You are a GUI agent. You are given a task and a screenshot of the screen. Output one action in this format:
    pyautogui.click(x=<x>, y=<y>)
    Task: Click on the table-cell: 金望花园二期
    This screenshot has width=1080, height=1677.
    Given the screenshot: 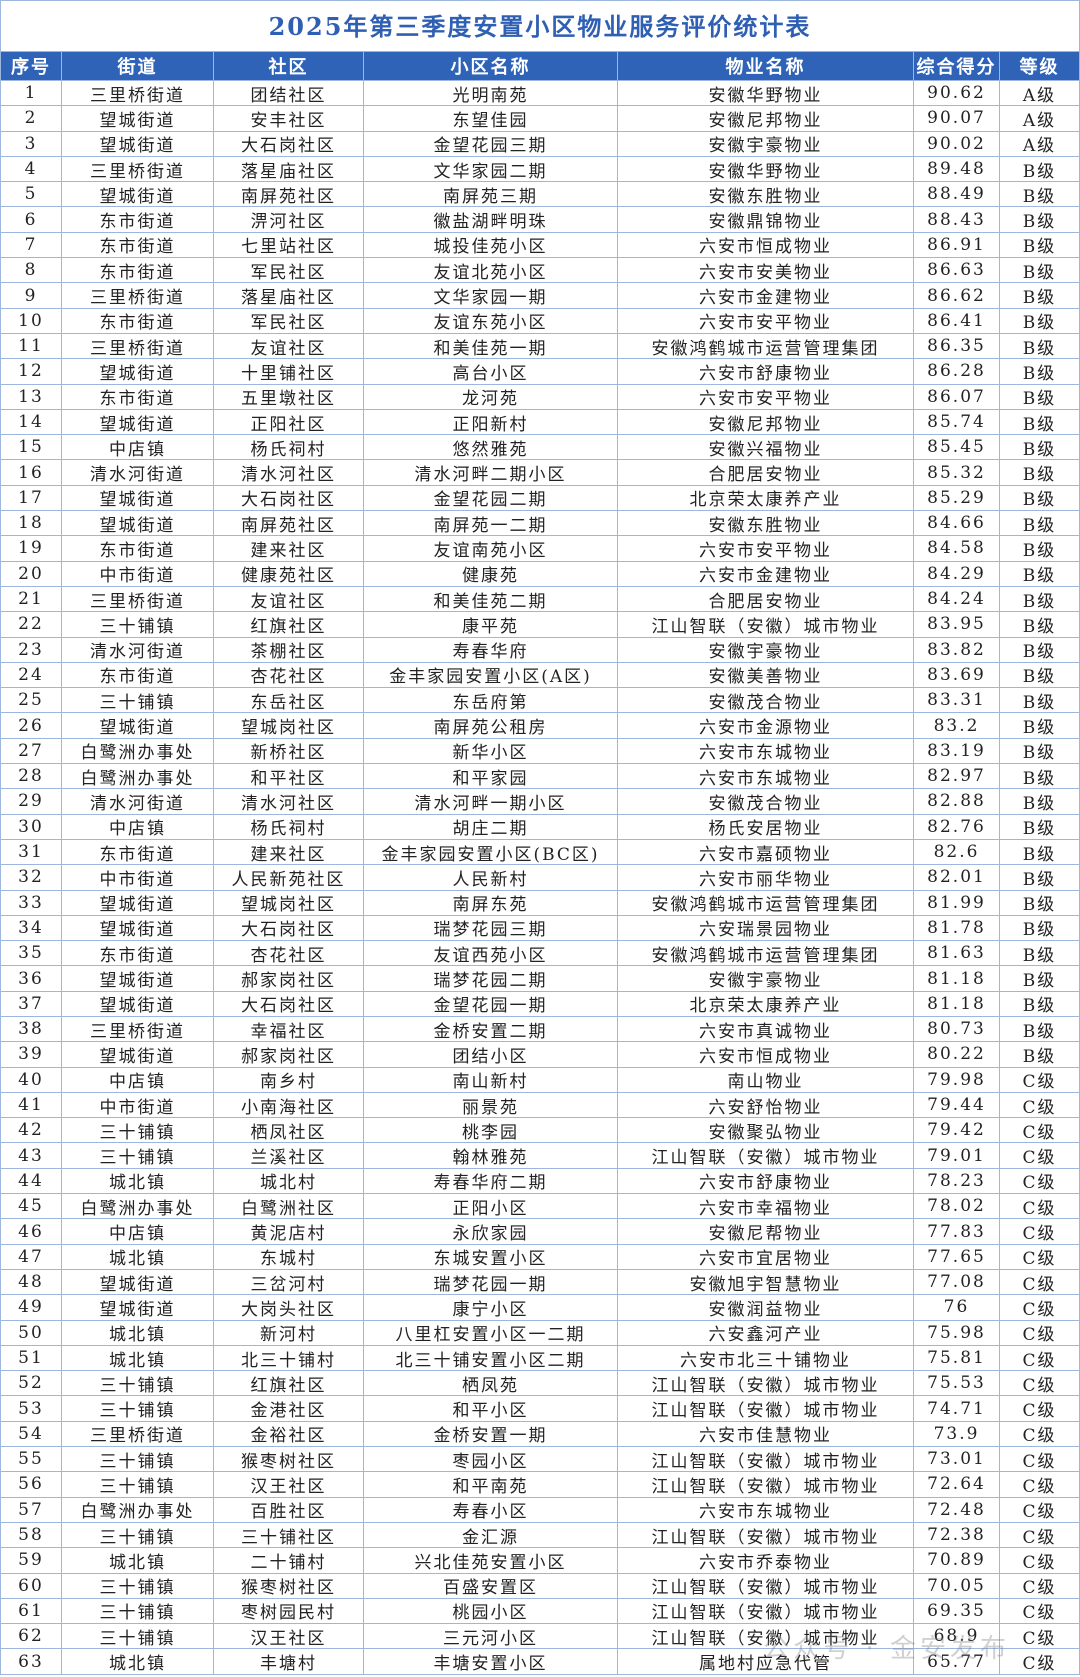 What is the action you would take?
    pyautogui.click(x=491, y=498)
    